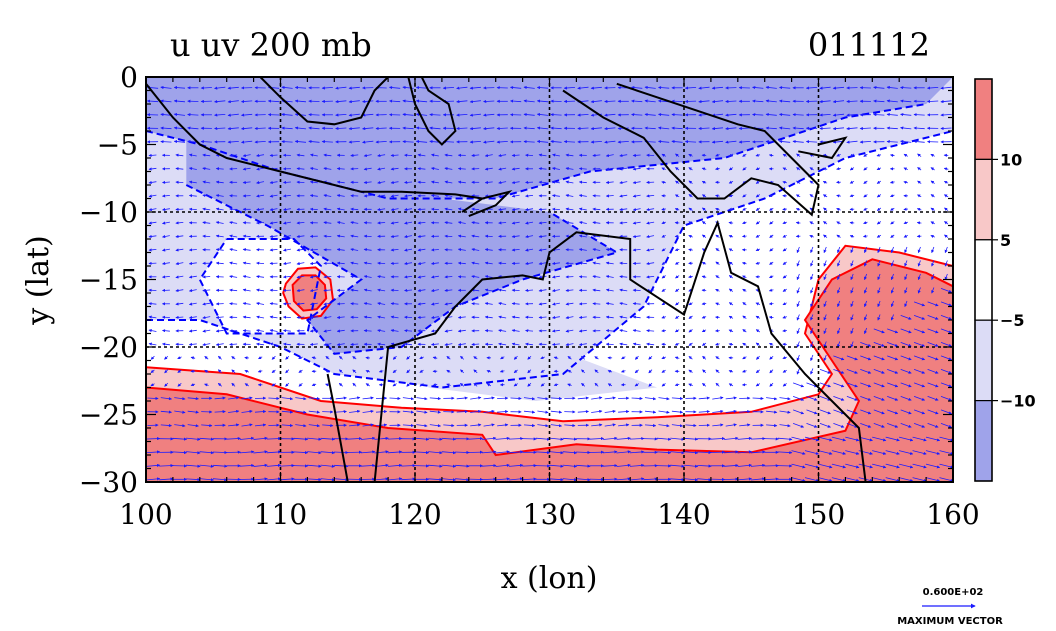 The height and width of the screenshot is (631, 1056). I want to click on y-tick-label: −10, so click(108, 212).